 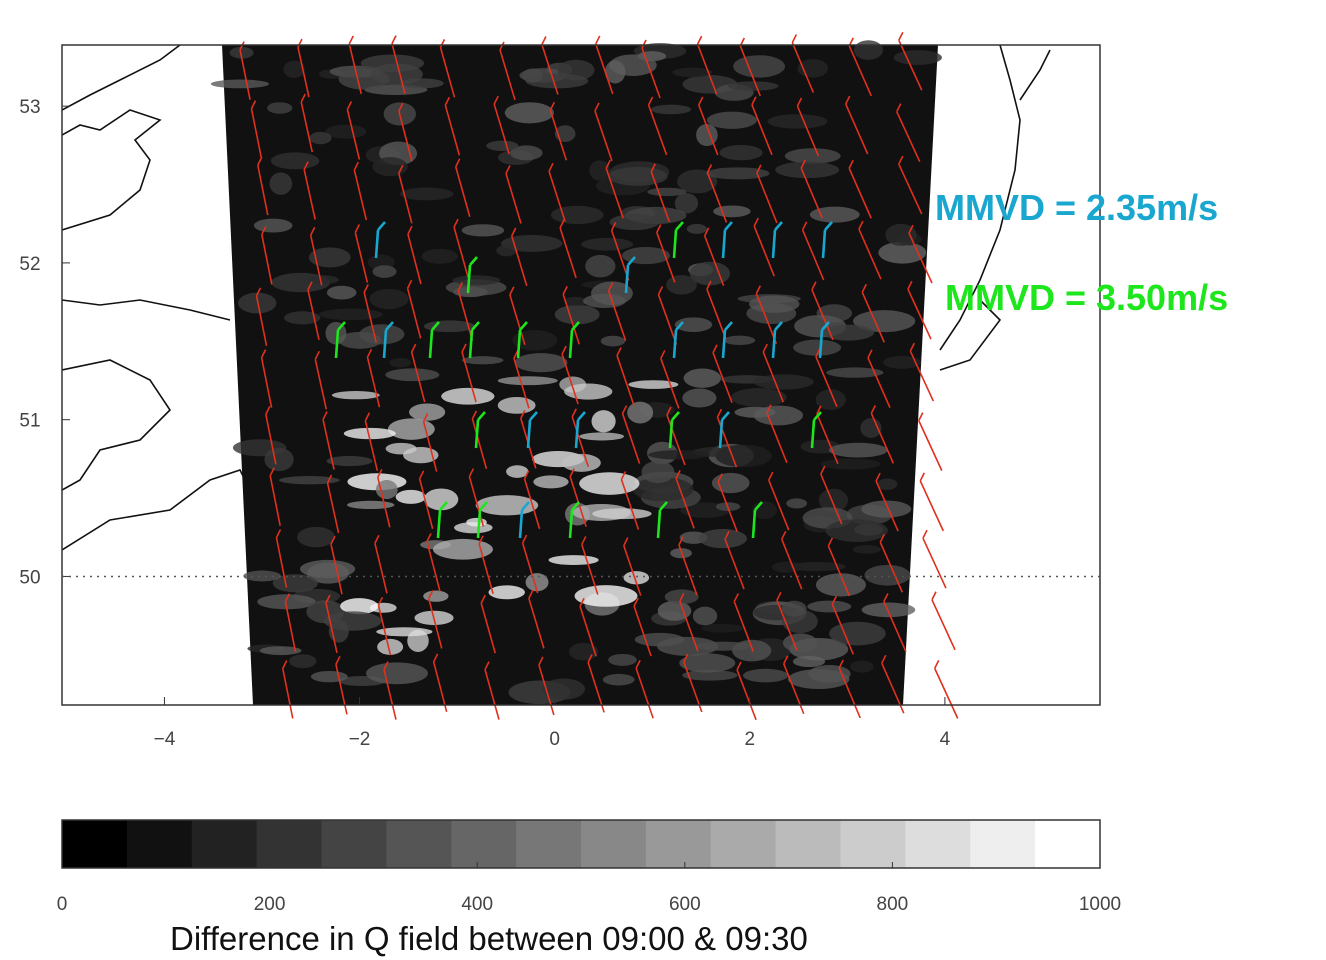 I want to click on annotation: MMVD = 2.35m/s, so click(x=1076, y=207).